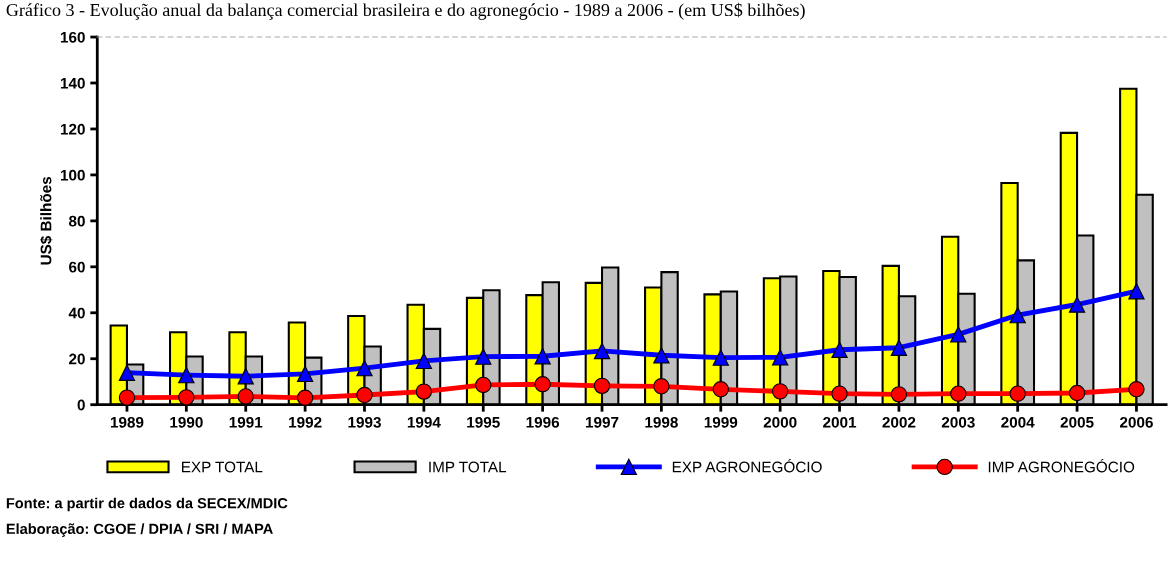  Describe the element at coordinates (186, 422) in the screenshot. I see `x-tick-label: 1990` at that location.